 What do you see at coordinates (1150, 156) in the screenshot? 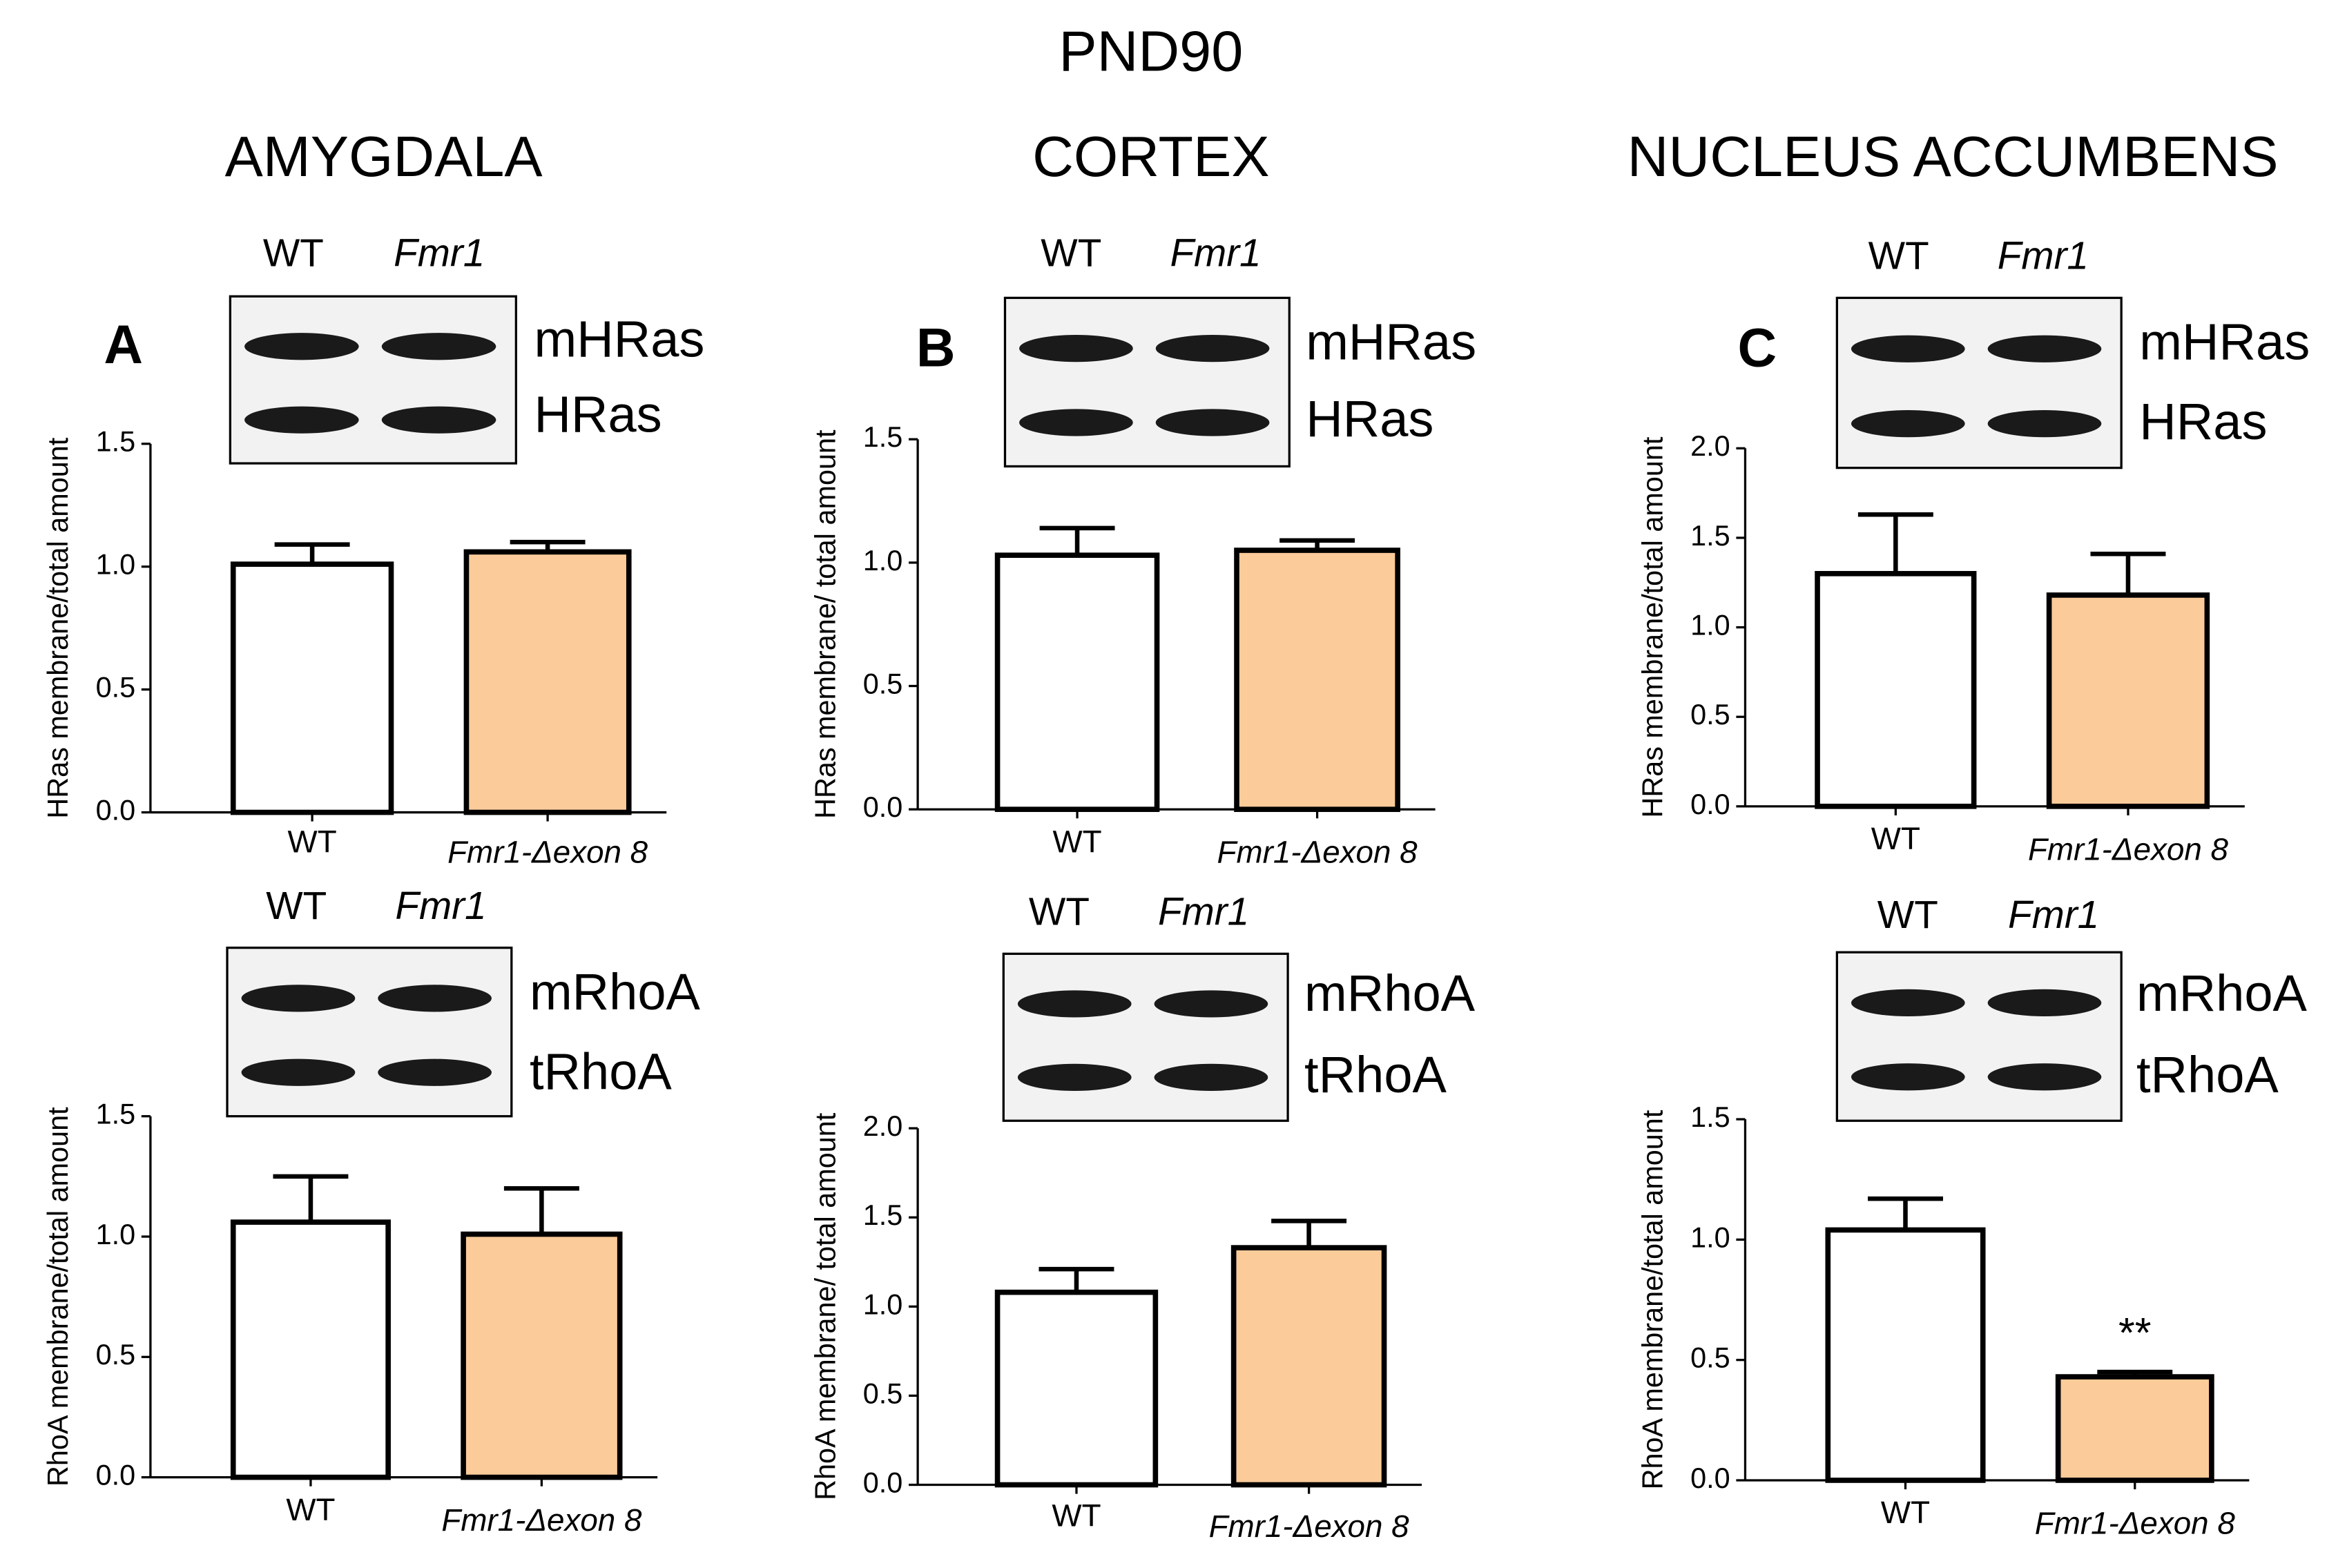
I see `region-title: CORTEX` at bounding box center [1150, 156].